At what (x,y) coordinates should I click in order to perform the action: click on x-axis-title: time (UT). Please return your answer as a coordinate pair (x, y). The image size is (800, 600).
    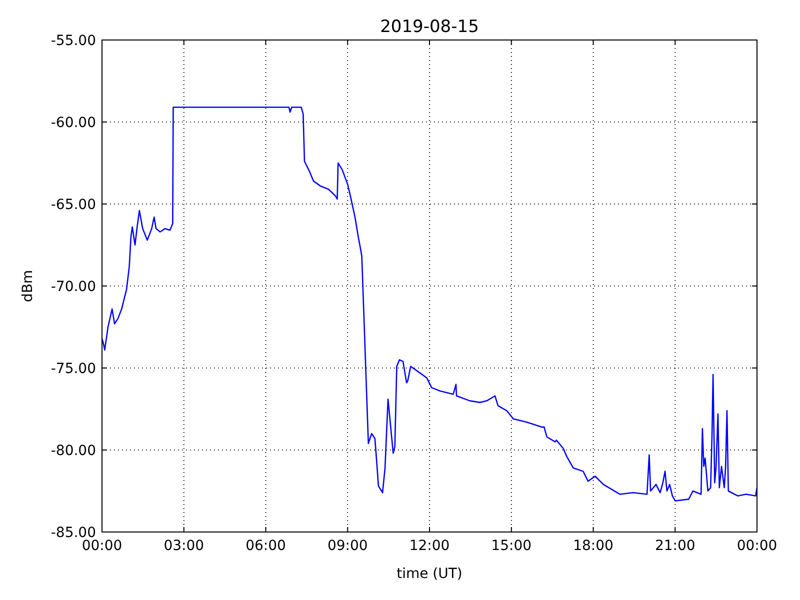
    Looking at the image, I should click on (429, 574).